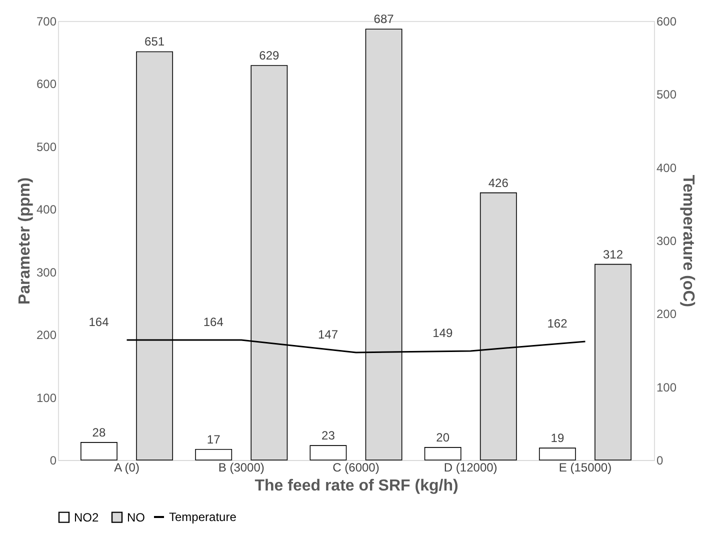  What do you see at coordinates (329, 435) in the screenshot?
I see `data-label: 23` at bounding box center [329, 435].